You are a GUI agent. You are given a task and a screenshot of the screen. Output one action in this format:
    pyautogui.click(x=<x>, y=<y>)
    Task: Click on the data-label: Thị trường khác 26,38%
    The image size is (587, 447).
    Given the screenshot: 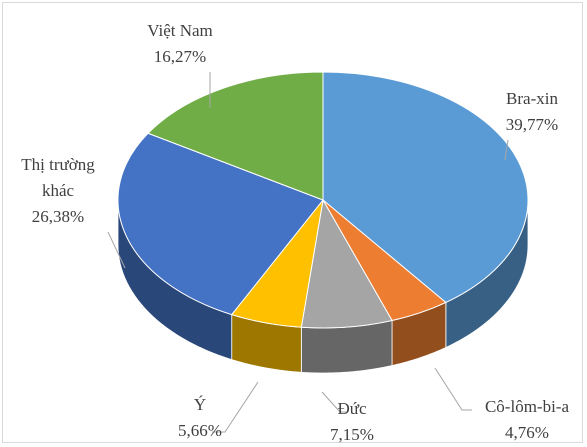 What is the action you would take?
    pyautogui.click(x=58, y=191)
    